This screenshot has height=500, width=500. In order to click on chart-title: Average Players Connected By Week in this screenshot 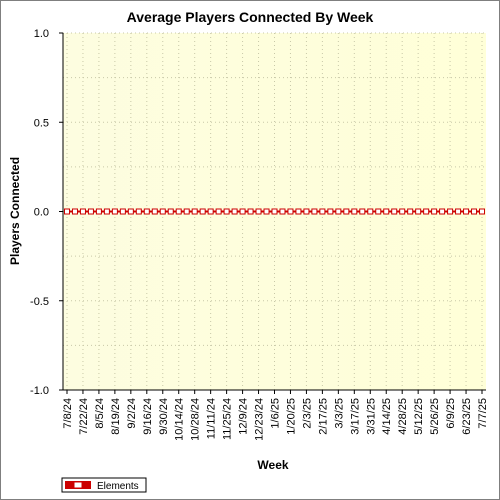, I will do `click(250, 17)`.